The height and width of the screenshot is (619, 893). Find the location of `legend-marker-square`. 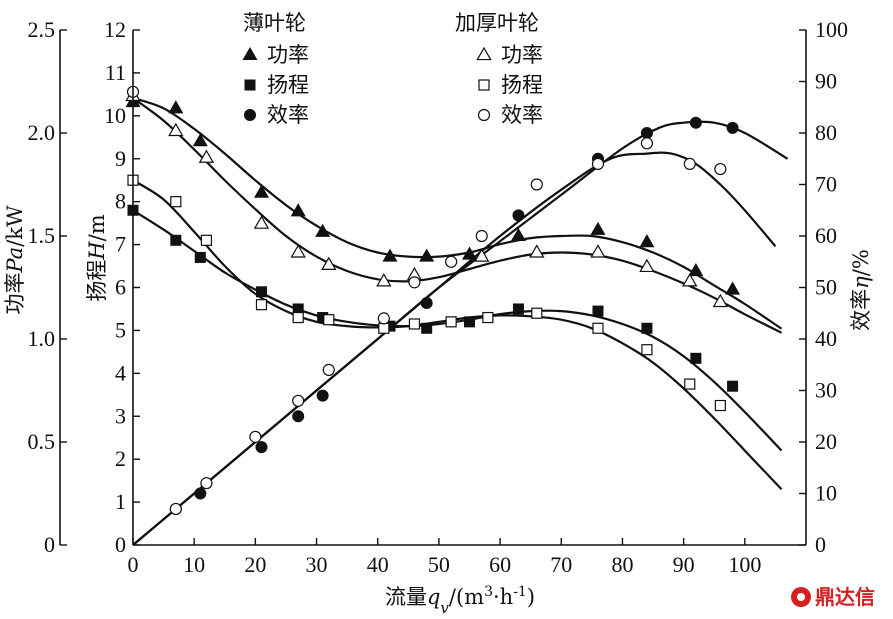

legend-marker-square is located at coordinates (484, 85).